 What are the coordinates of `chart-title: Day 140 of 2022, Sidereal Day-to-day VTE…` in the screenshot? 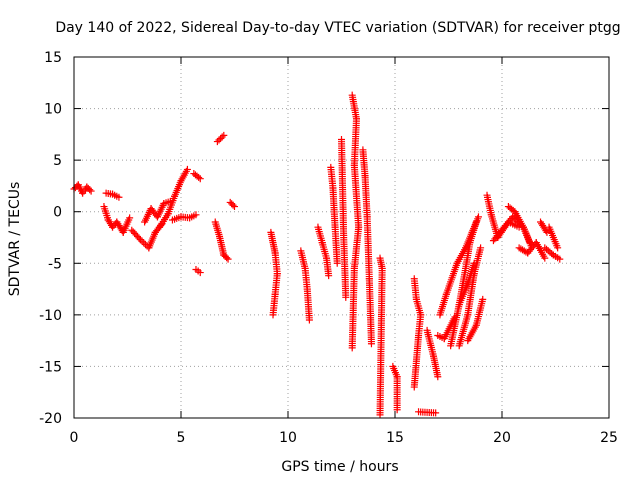 It's located at (337, 28).